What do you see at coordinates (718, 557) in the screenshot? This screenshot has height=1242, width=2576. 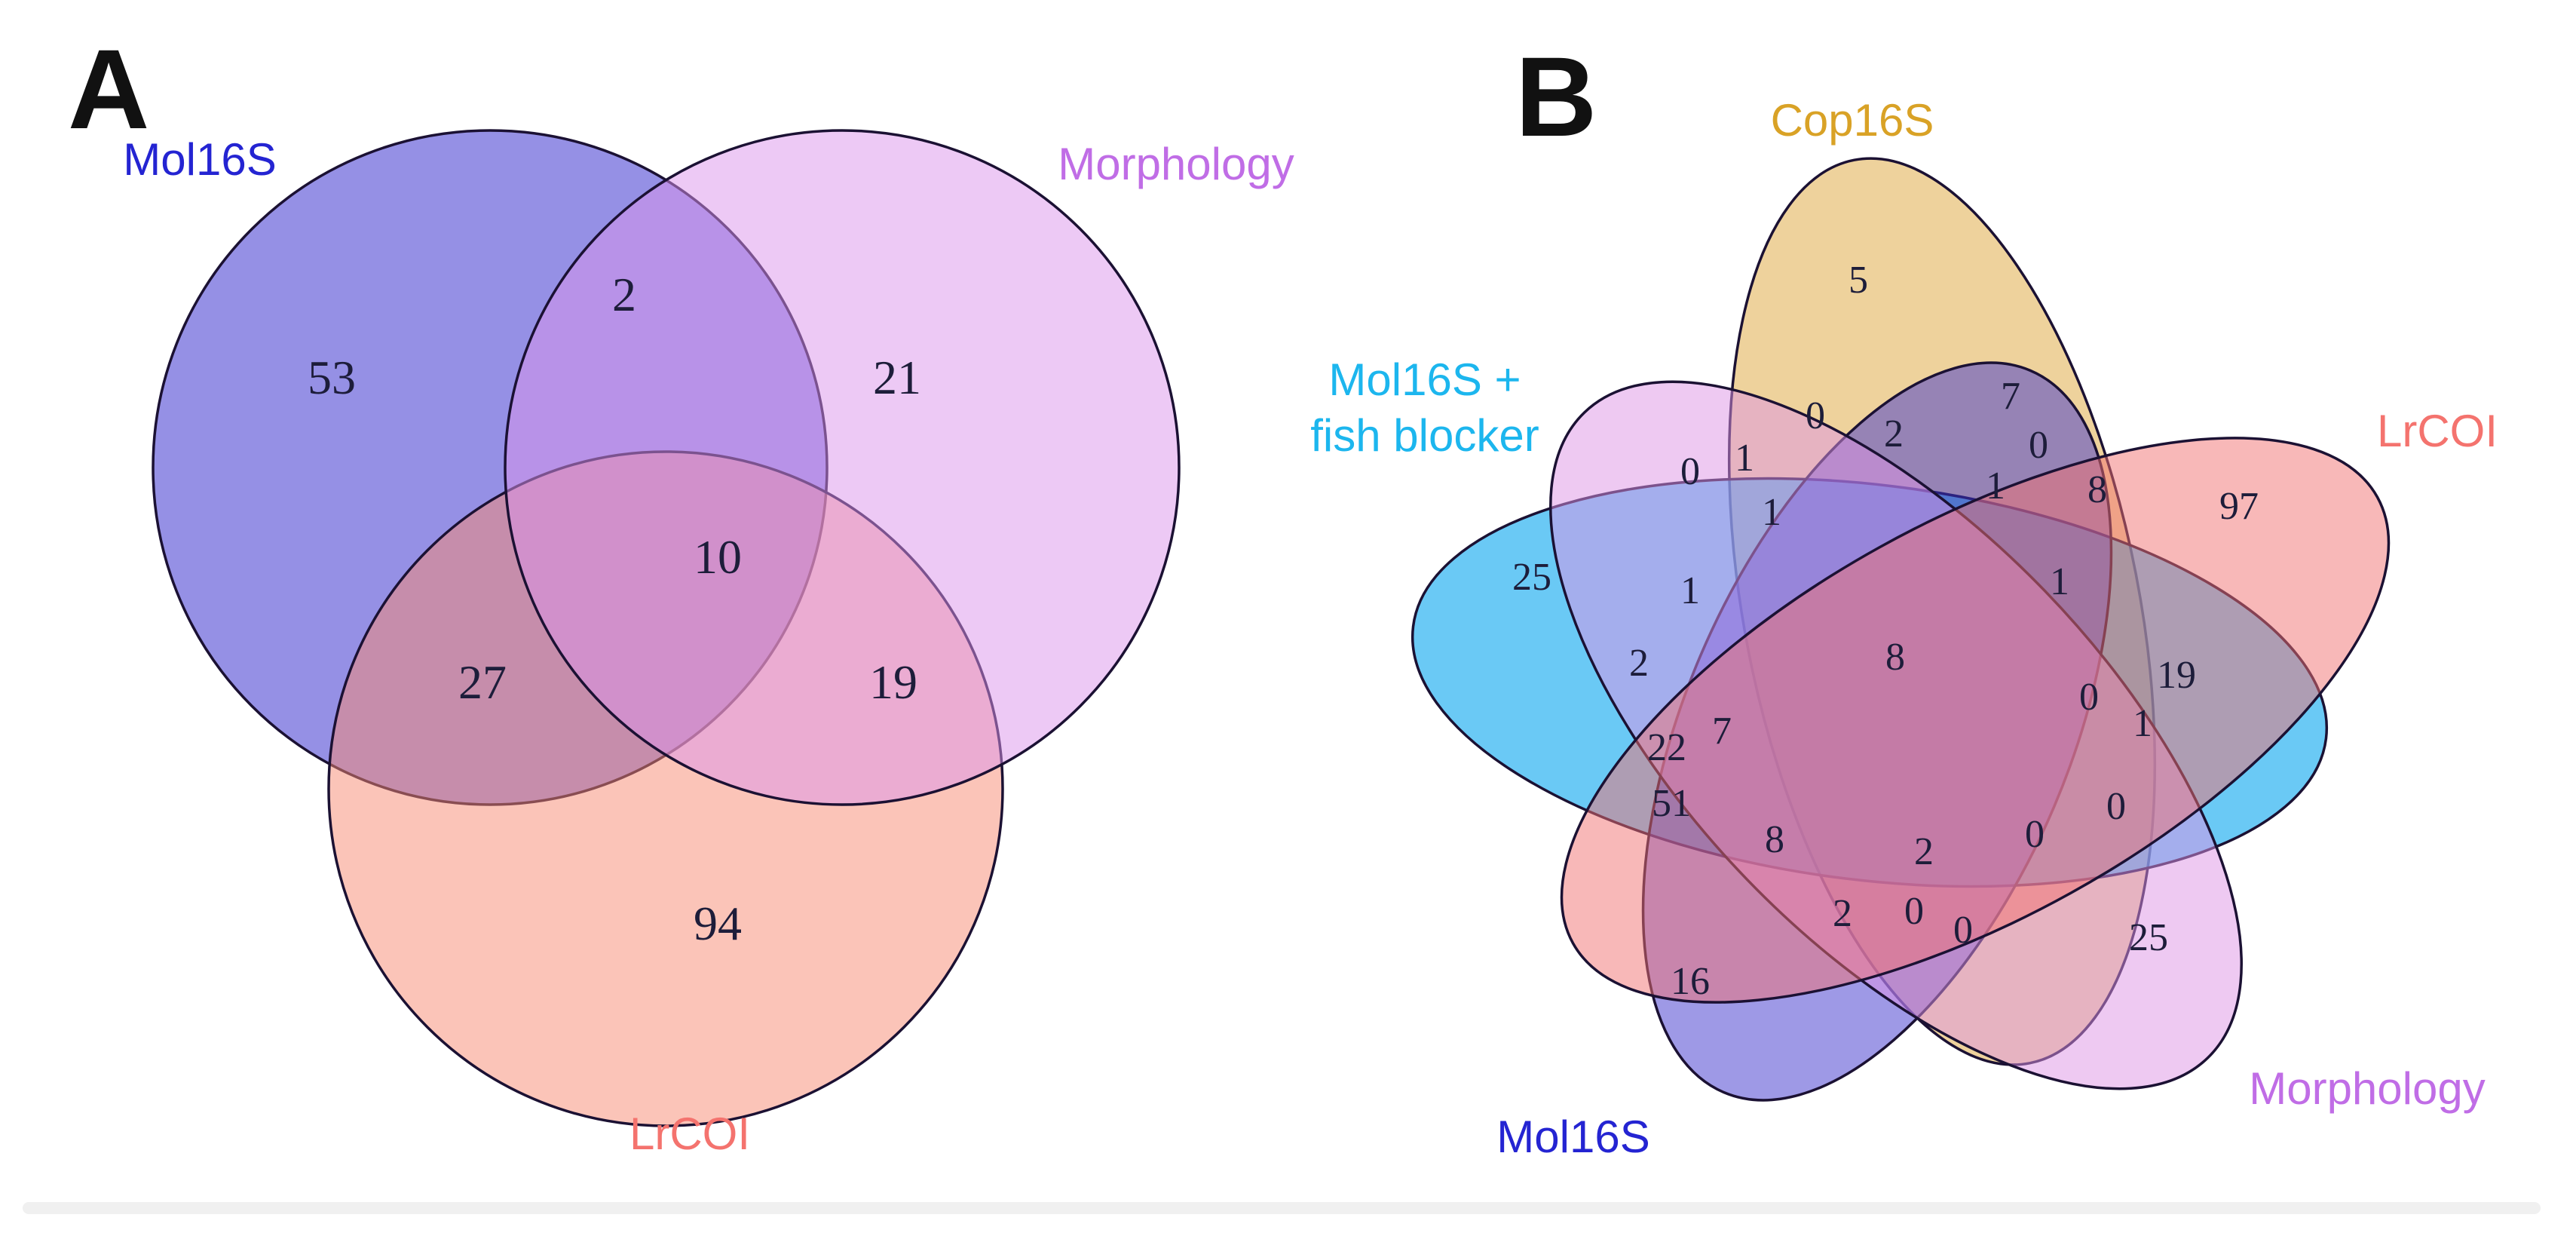 I see `region-count-Mol16S-Morphology-LrCOI: 10` at bounding box center [718, 557].